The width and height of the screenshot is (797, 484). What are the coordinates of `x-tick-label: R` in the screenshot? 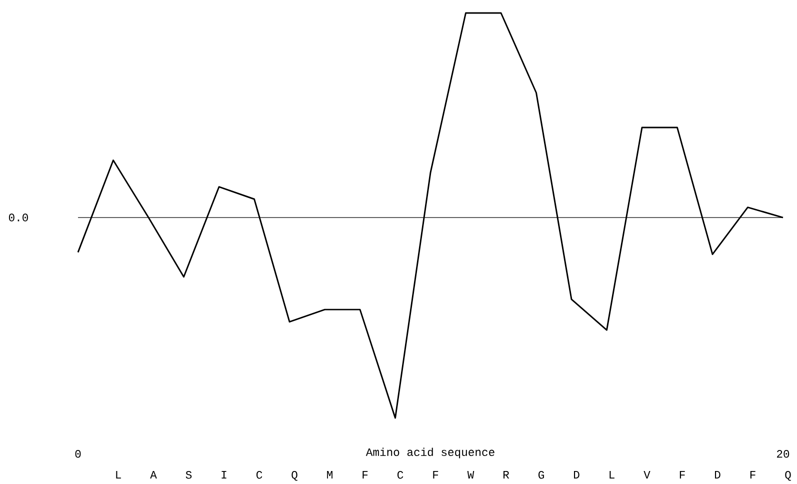 It's located at (507, 474).